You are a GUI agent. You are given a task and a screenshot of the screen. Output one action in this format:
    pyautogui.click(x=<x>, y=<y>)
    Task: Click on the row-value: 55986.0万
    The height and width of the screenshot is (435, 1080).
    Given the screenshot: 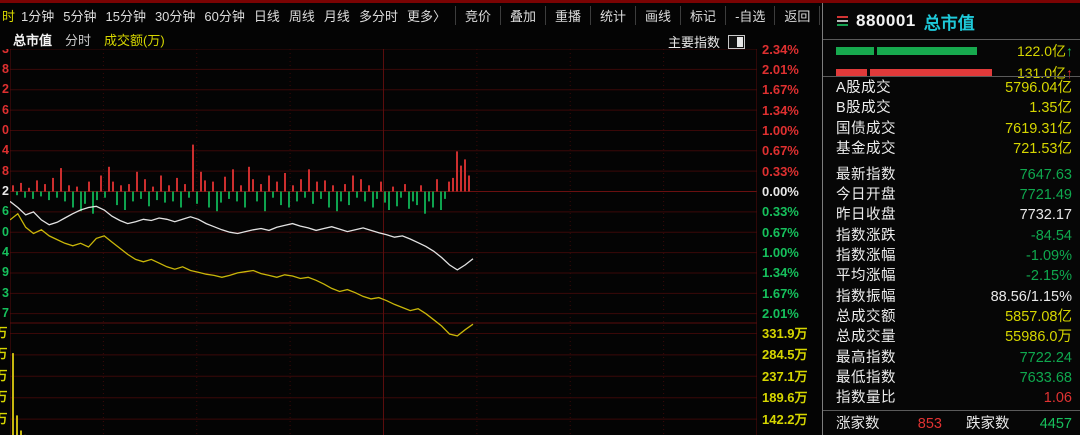 What is the action you would take?
    pyautogui.click(x=1038, y=337)
    